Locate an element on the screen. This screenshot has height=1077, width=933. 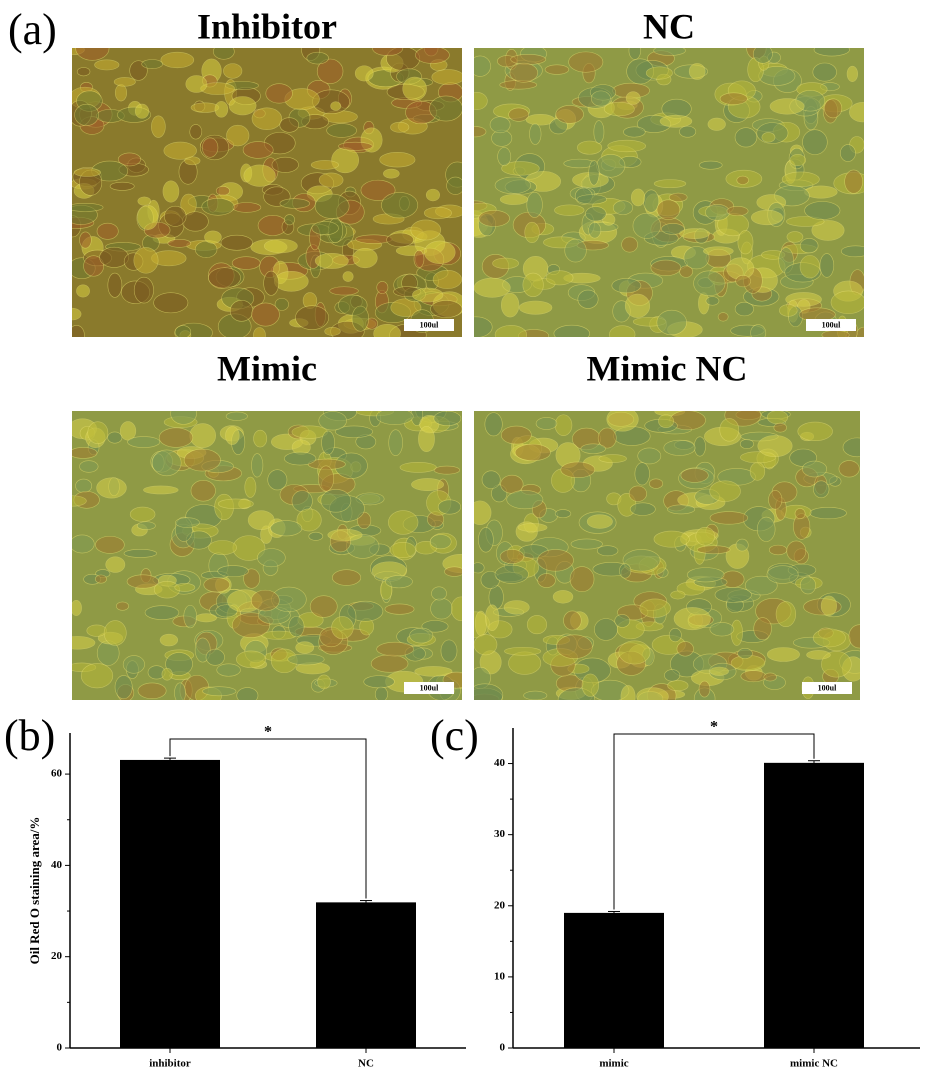
x-tick-label: mimic NC is located at coordinates (814, 1064).